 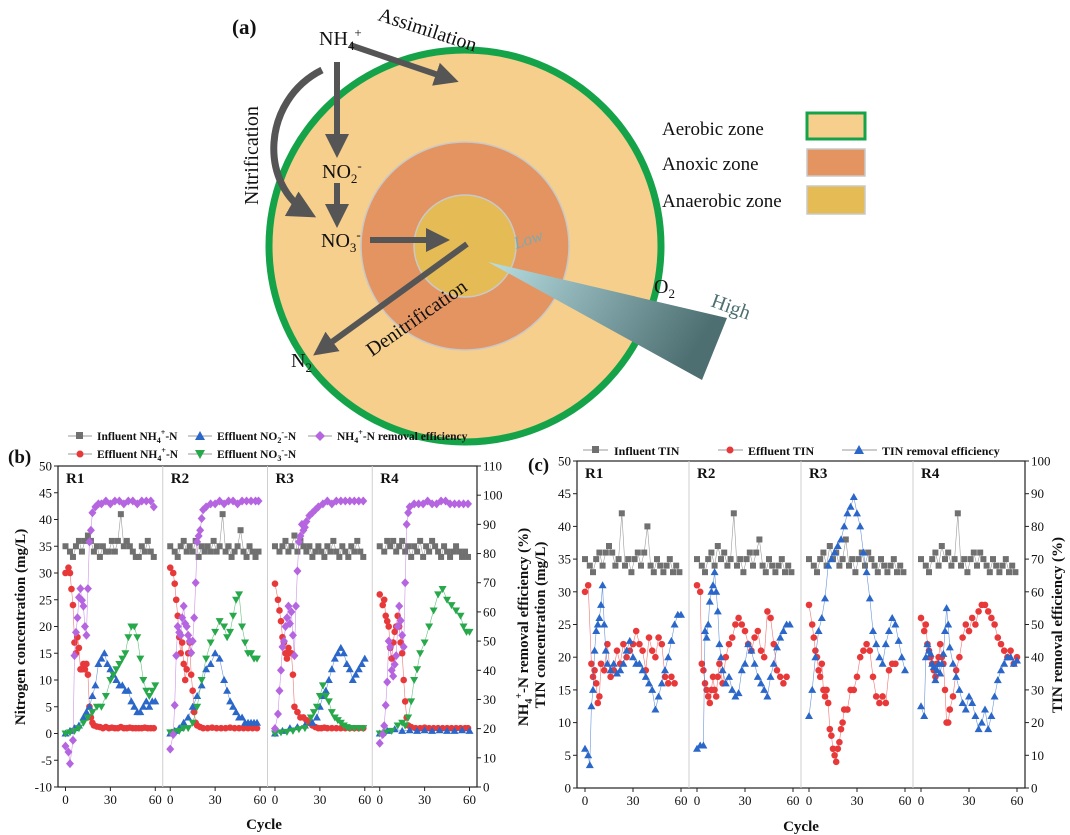 I want to click on segment-label: R4, so click(x=930, y=474).